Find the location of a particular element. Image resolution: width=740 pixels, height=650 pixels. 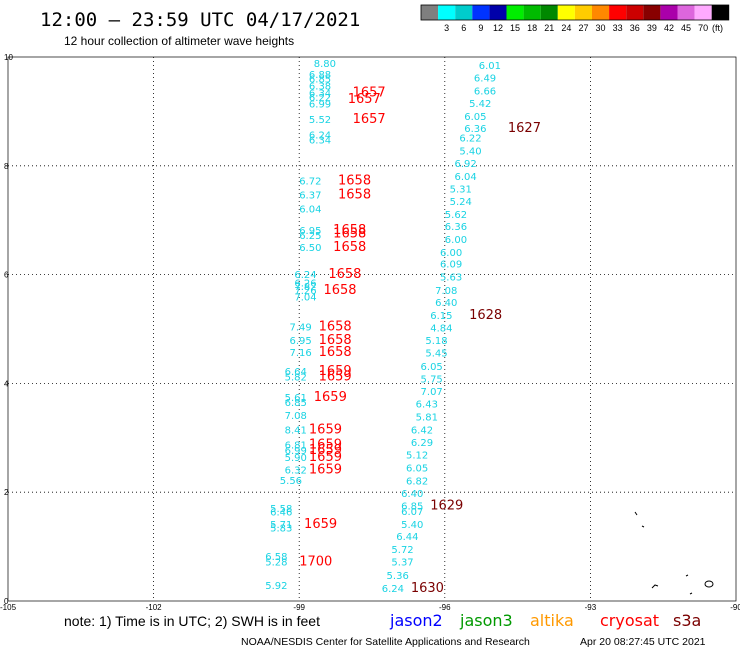

swh-value: 8.41 is located at coordinates (296, 430).